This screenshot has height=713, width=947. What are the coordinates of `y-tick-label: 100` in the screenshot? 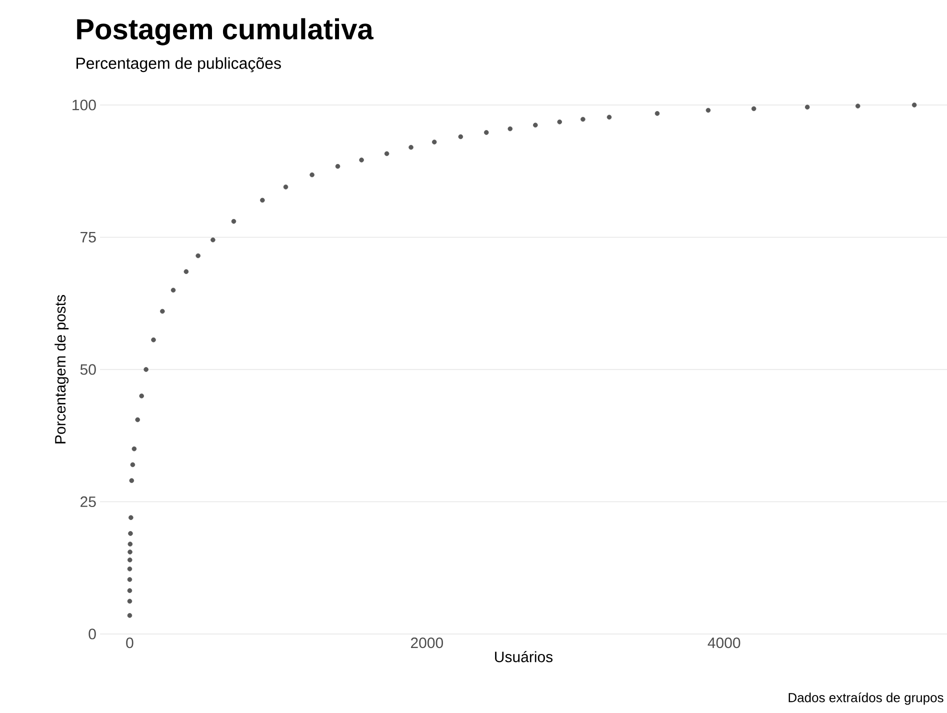 It's located at (84, 105).